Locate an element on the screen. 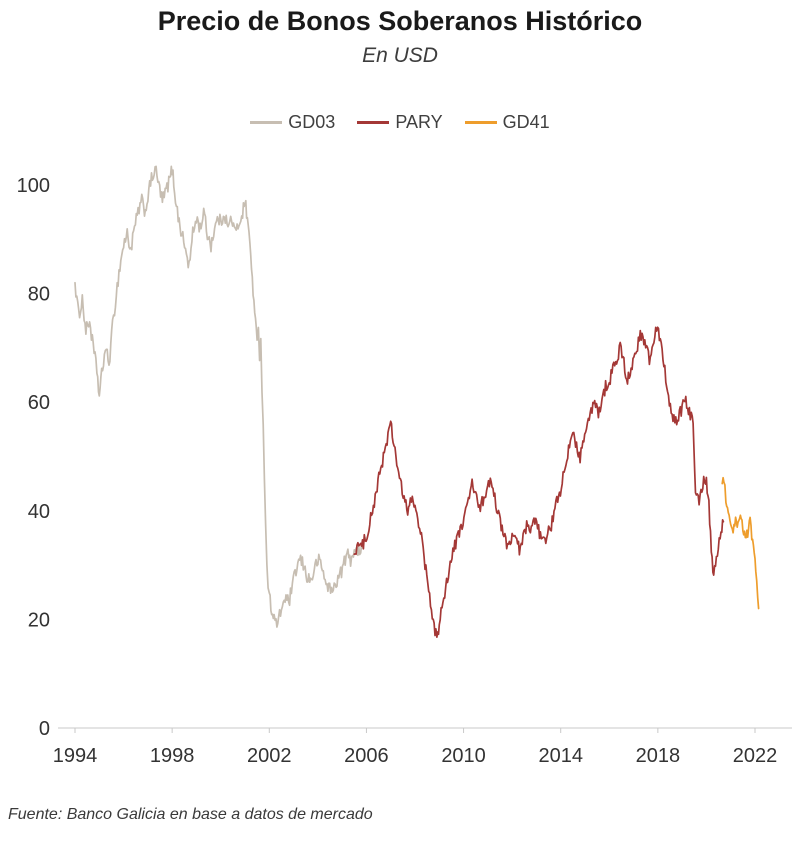 This screenshot has height=846, width=800. x-axis-tick-label: 2014 is located at coordinates (560, 756).